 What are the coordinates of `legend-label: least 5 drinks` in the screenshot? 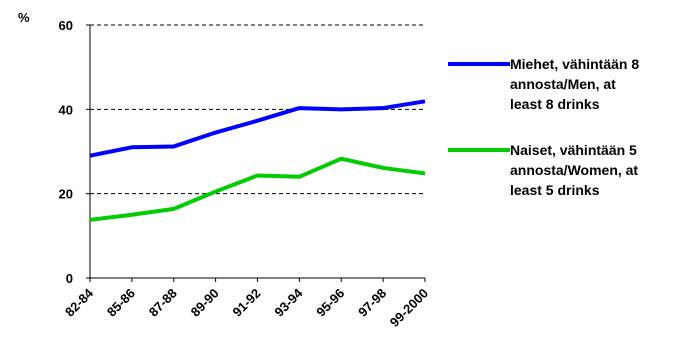 It's located at (555, 190).